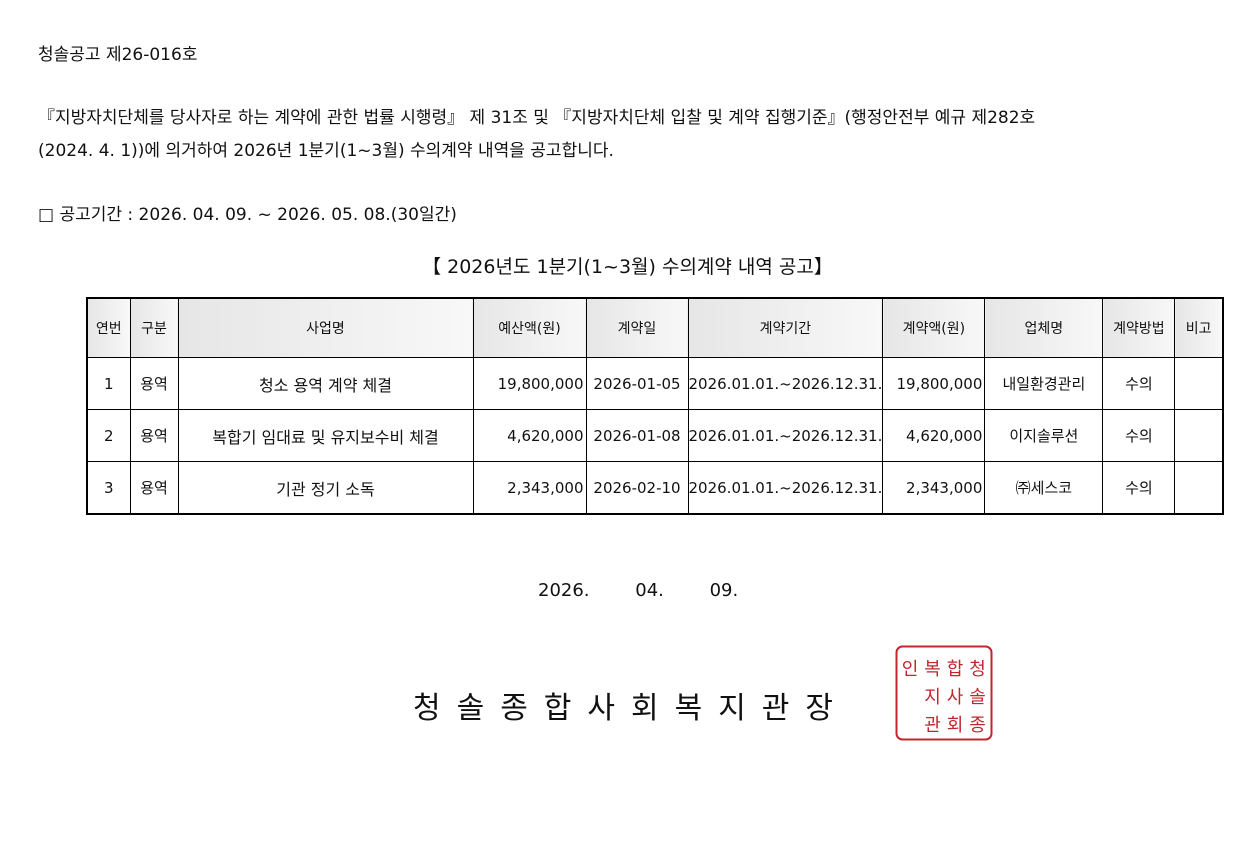 The width and height of the screenshot is (1255, 858). I want to click on seal-character: 관, so click(932, 725).